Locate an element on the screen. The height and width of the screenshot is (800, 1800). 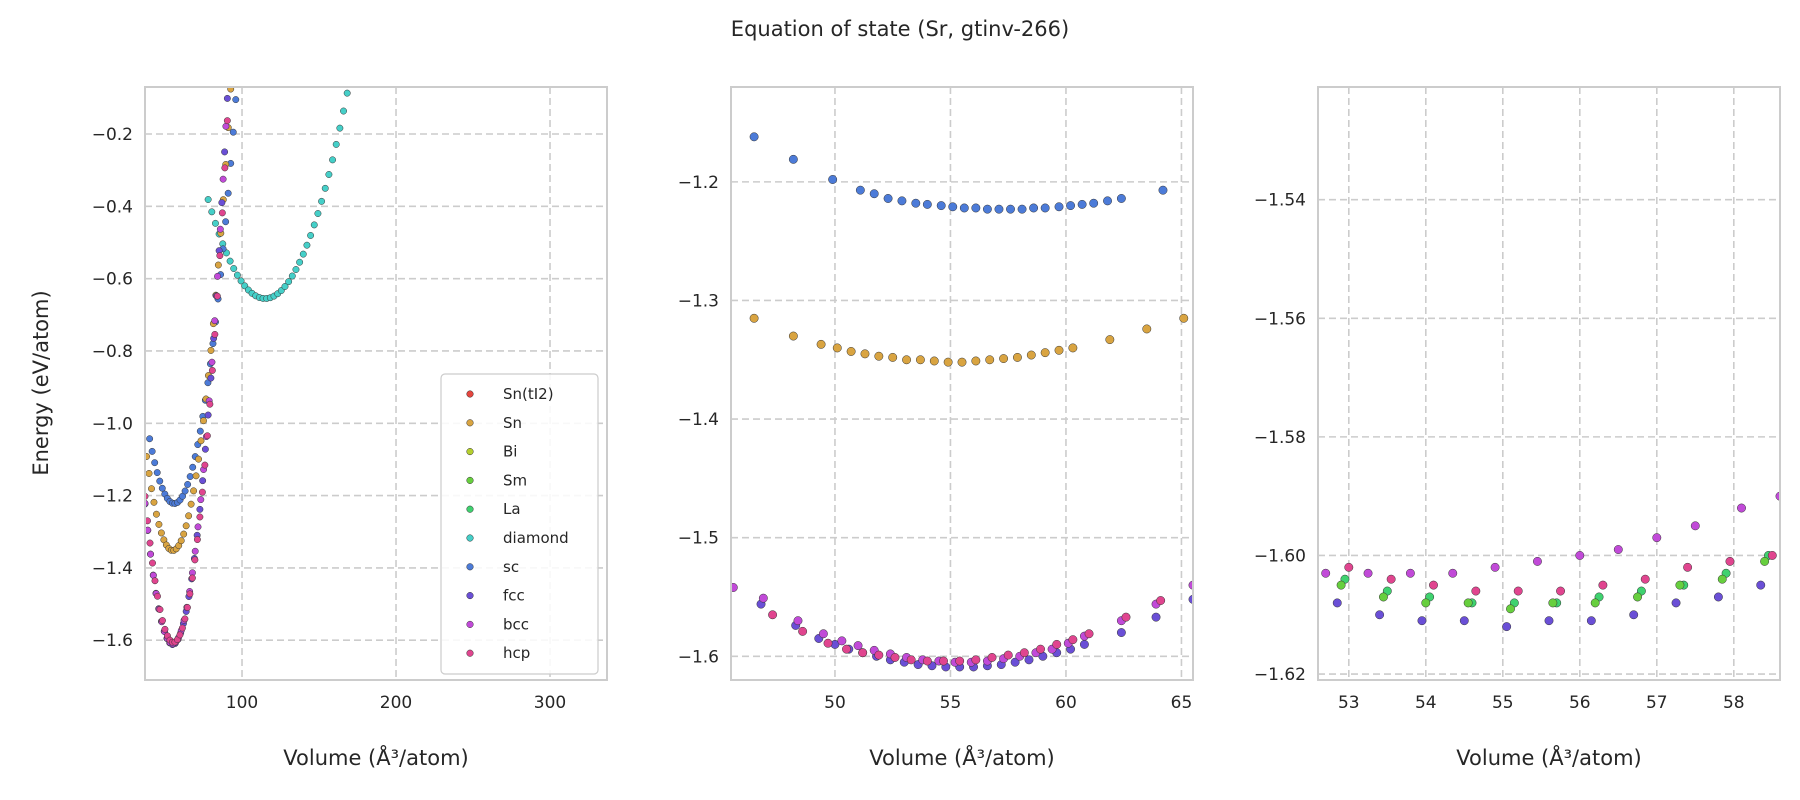
y-tick-label: −1.56 is located at coordinates (1280, 319).